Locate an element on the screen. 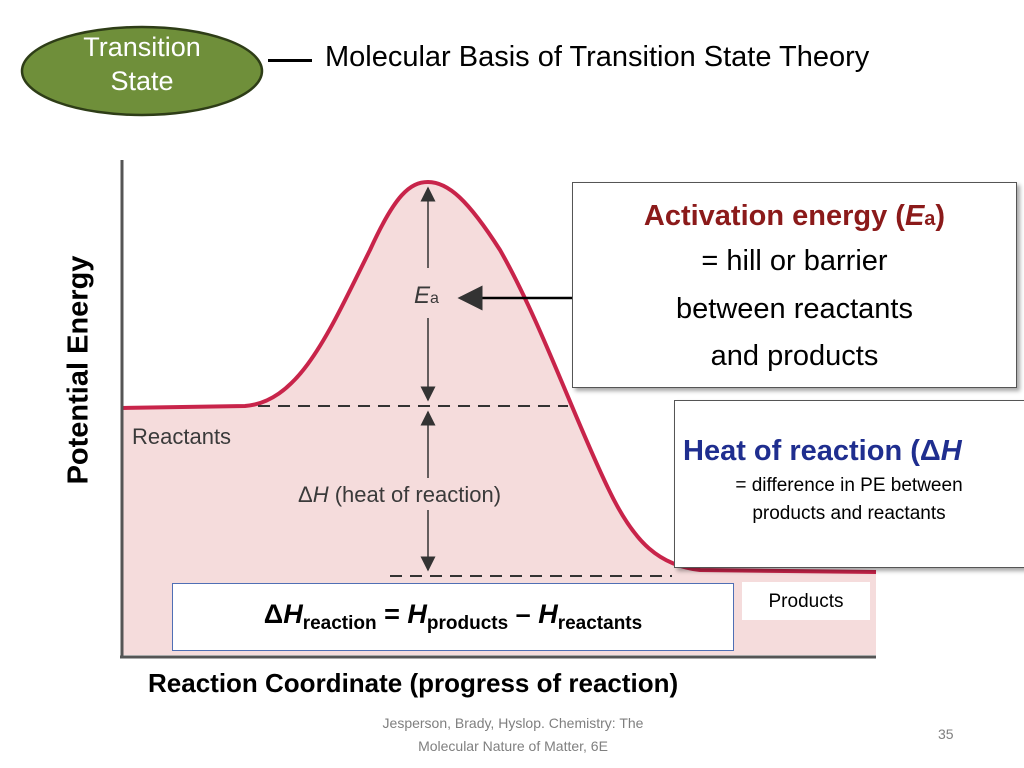  y-axis-label: Potential Energy is located at coordinates (78, 370).